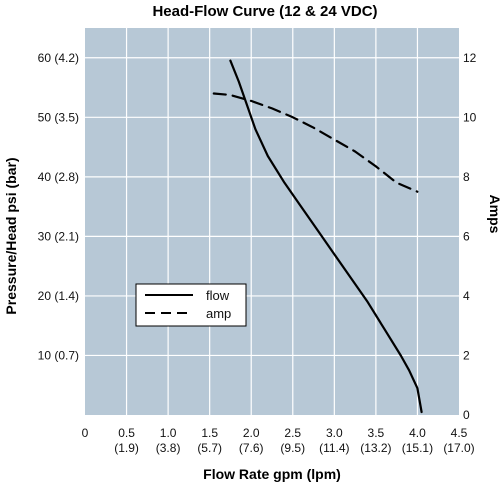 This screenshot has height=489, width=500. What do you see at coordinates (417, 448) in the screenshot?
I see `x-tick-sublabel: (15.1)` at bounding box center [417, 448].